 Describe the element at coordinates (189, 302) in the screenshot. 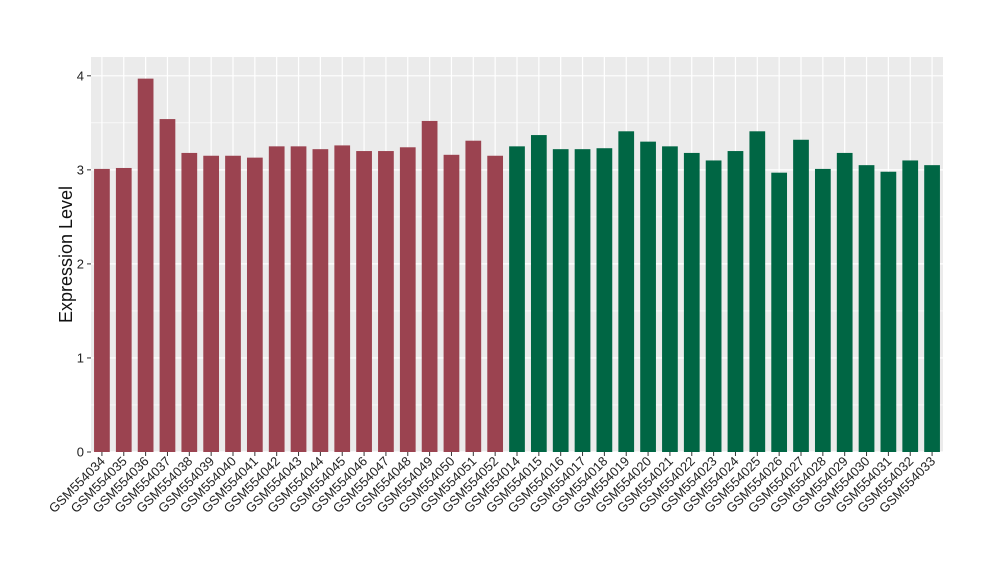

I see `bar-GSM554038` at that location.